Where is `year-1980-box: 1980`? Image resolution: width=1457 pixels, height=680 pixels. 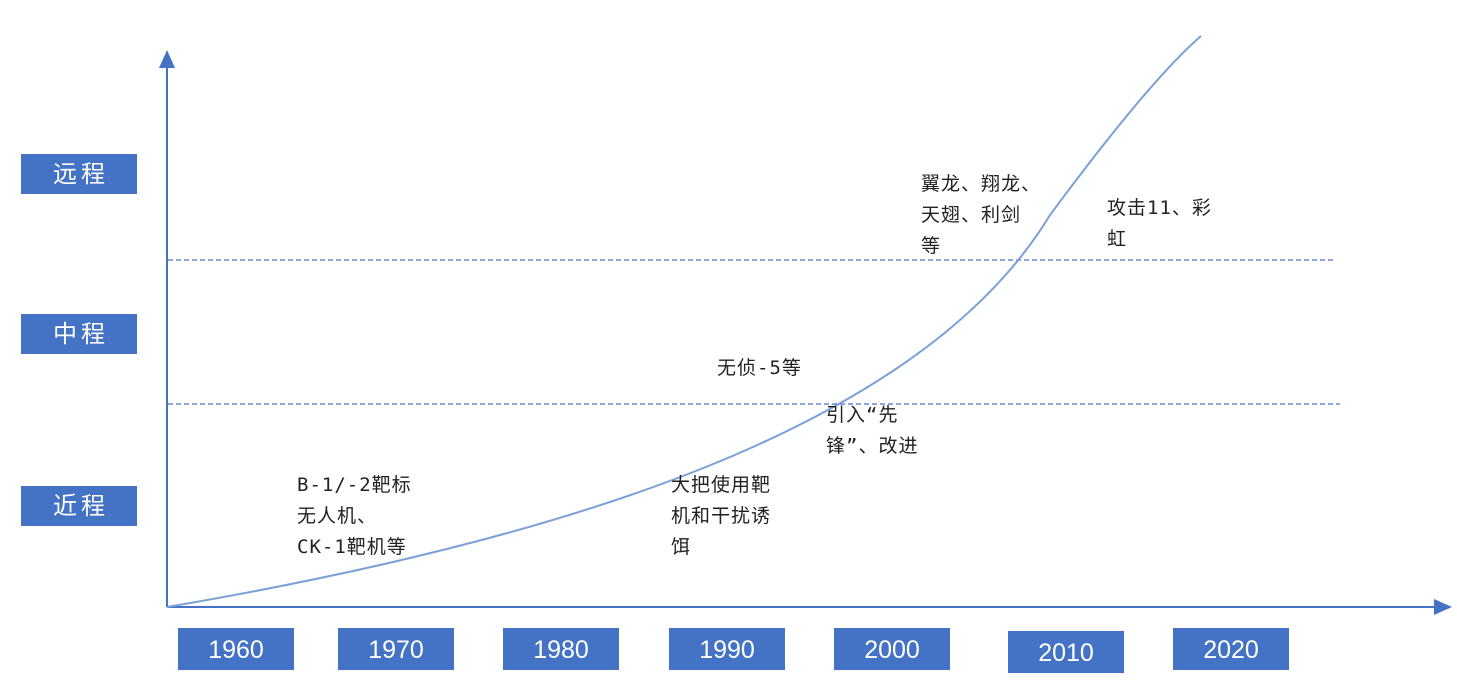 year-1980-box: 1980 is located at coordinates (561, 649).